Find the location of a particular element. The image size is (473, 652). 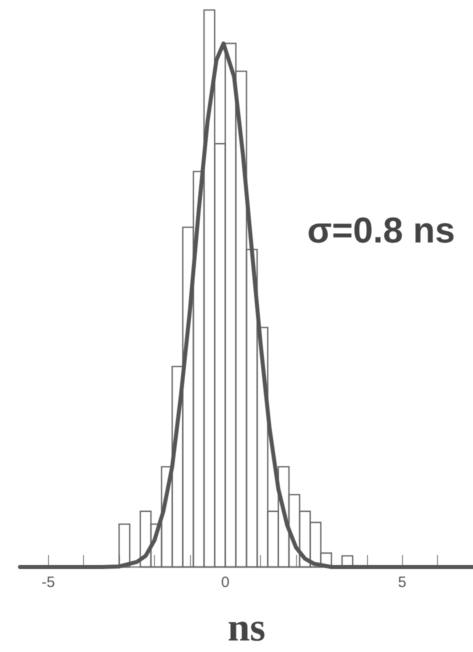

annotation: σ=0.8 ns is located at coordinates (381, 230).